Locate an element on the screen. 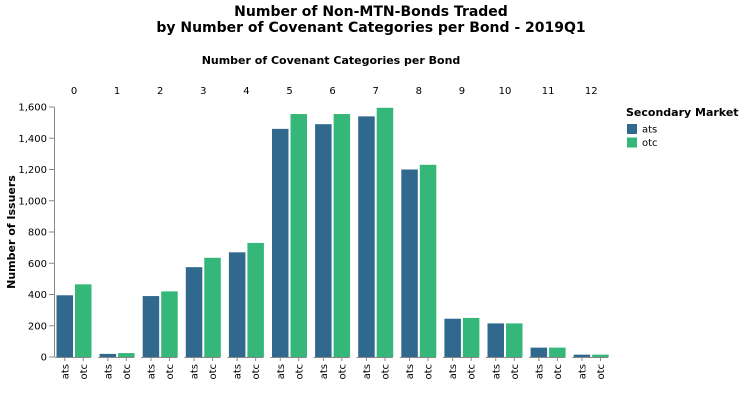 The width and height of the screenshot is (742, 405). column-header: 8 is located at coordinates (419, 91).